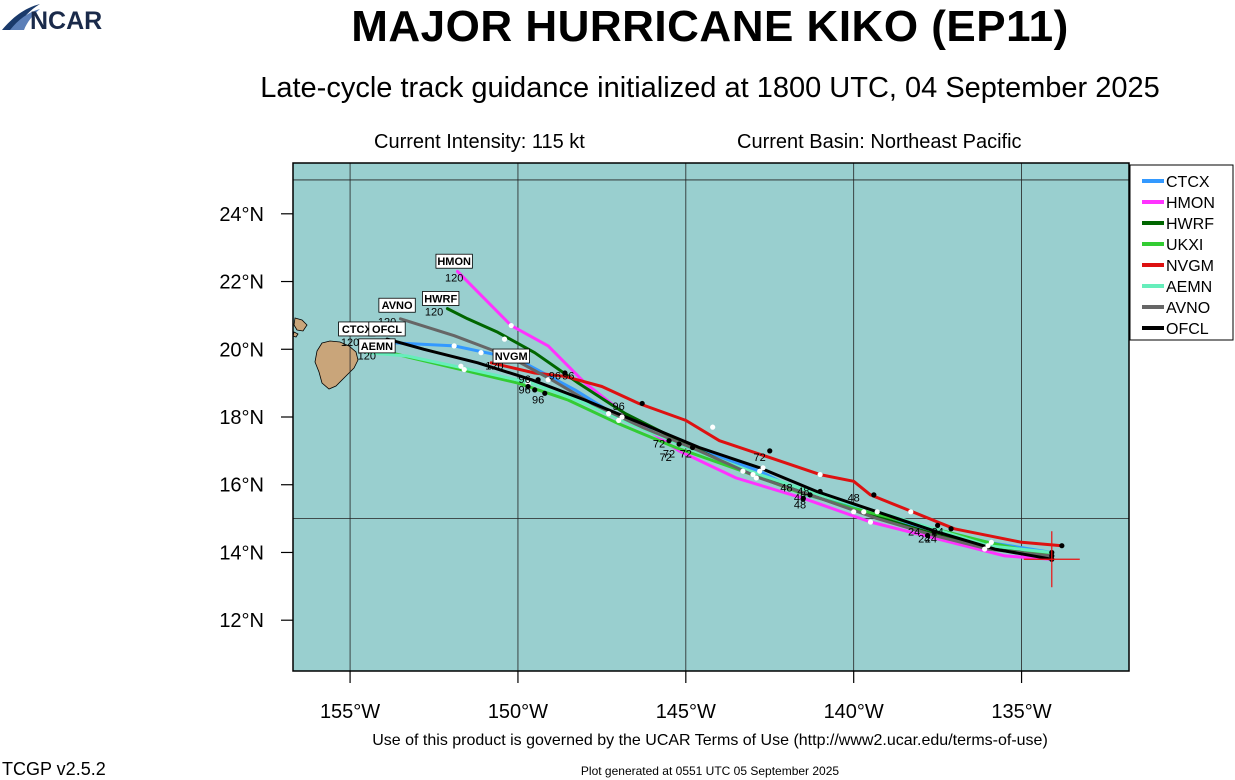 The height and width of the screenshot is (780, 1235). Describe the element at coordinates (21, 17) in the screenshot. I see `ncar-logo-swoosh` at that location.